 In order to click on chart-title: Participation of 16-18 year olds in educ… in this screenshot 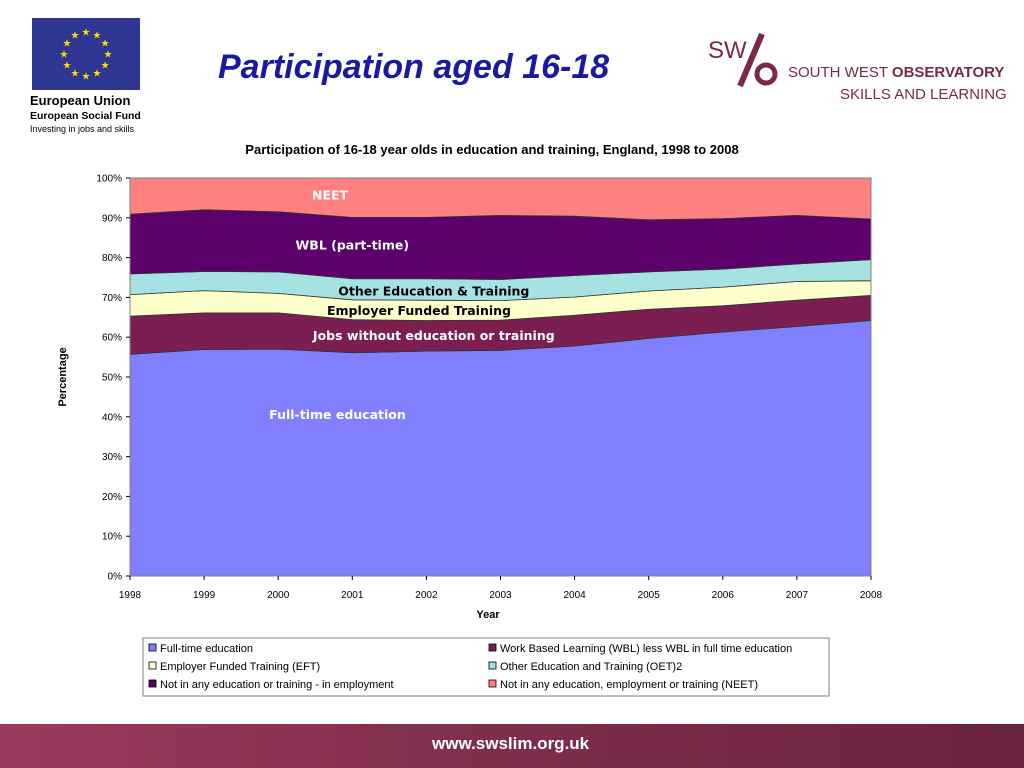, I will do `click(491, 149)`.